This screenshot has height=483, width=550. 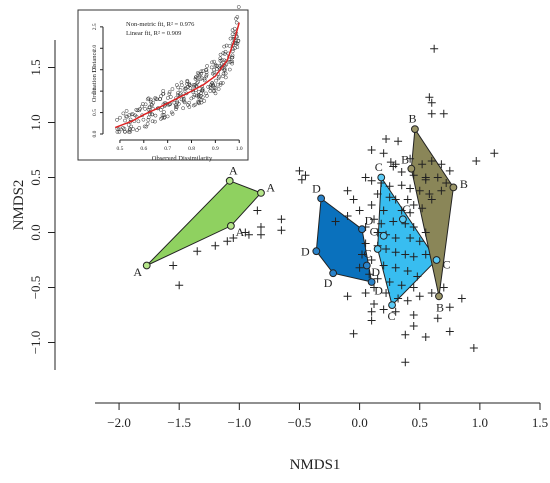 I want to click on inset-x-tick-label: 0.7, so click(x=167, y=149).